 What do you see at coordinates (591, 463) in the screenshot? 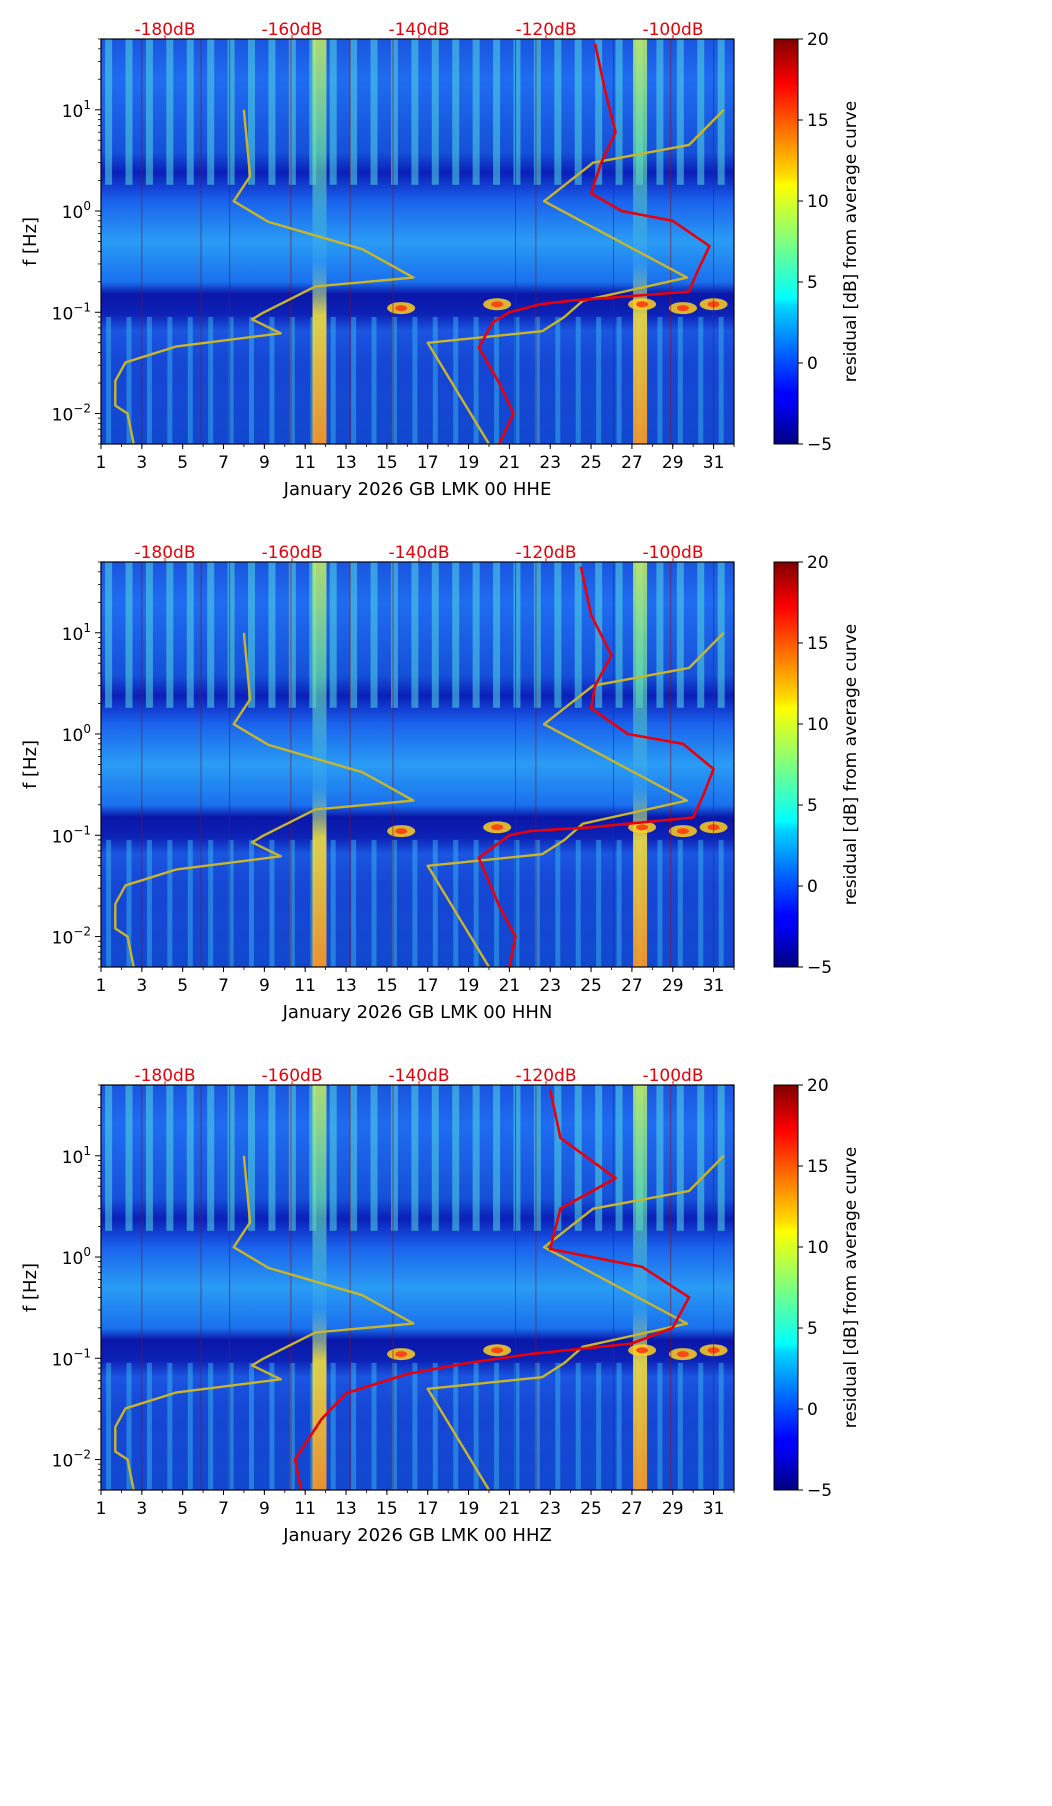
I see `x-tick-label: 25` at bounding box center [591, 463].